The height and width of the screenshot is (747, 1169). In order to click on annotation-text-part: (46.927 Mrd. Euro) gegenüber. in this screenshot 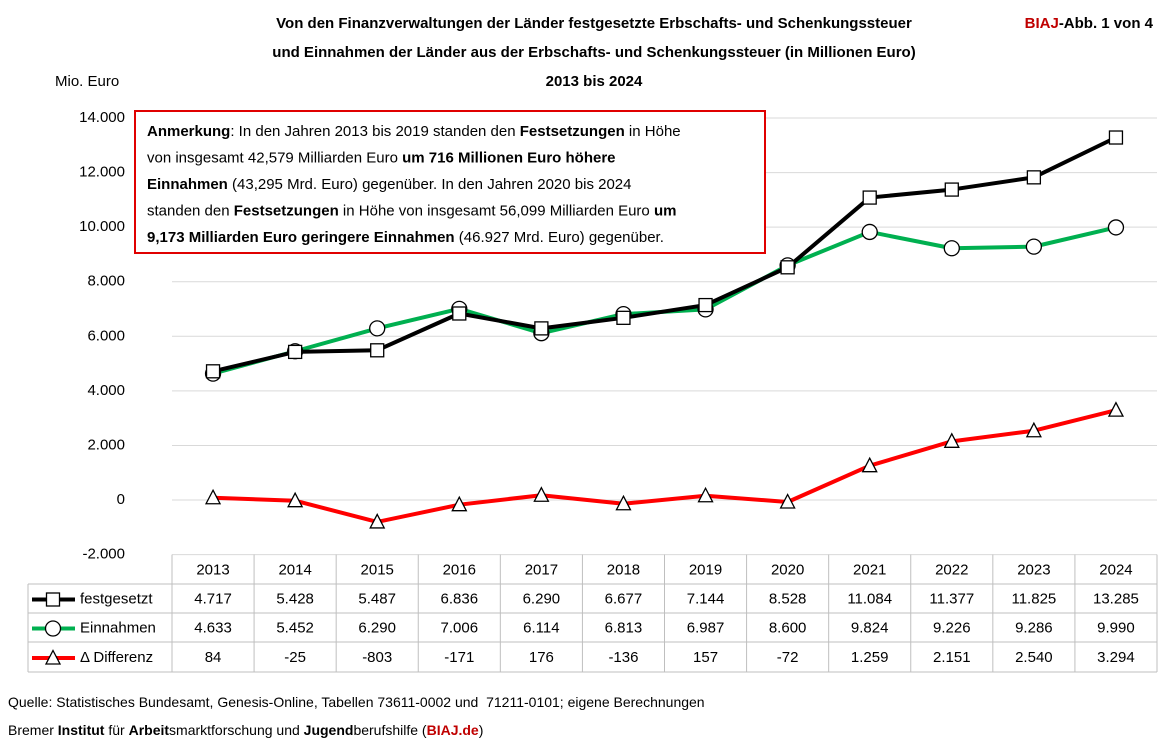, I will do `click(559, 237)`.